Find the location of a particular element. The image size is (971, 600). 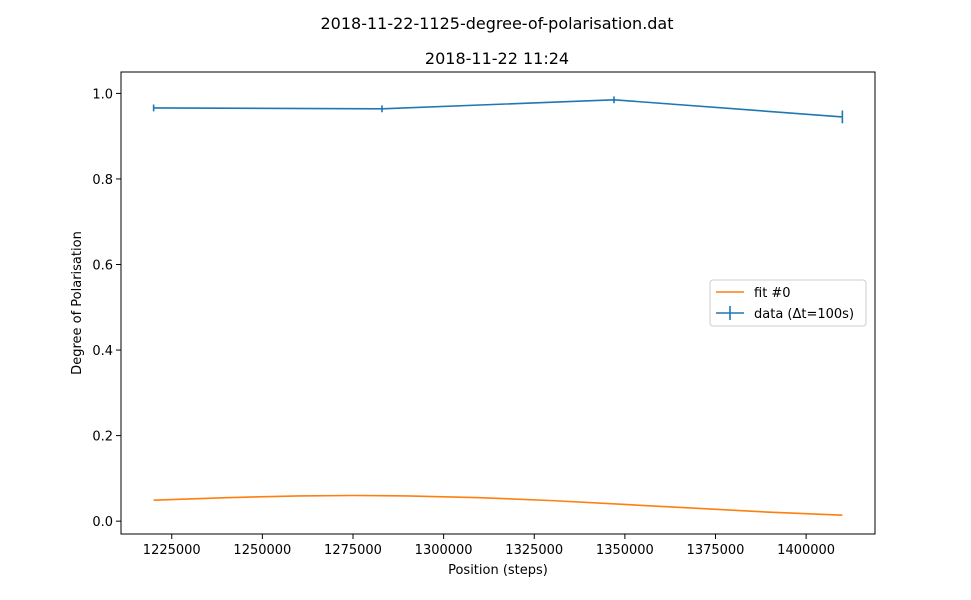

legend-label-fit: fit #0 is located at coordinates (772, 293).